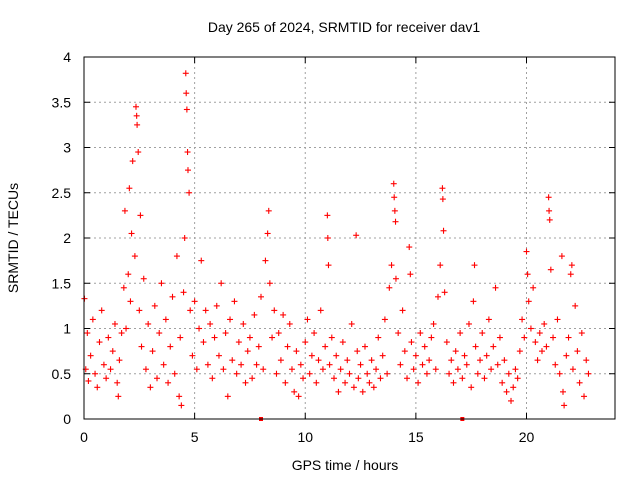  Describe the element at coordinates (62, 102) in the screenshot. I see `y-tick-label: 3.5` at that location.